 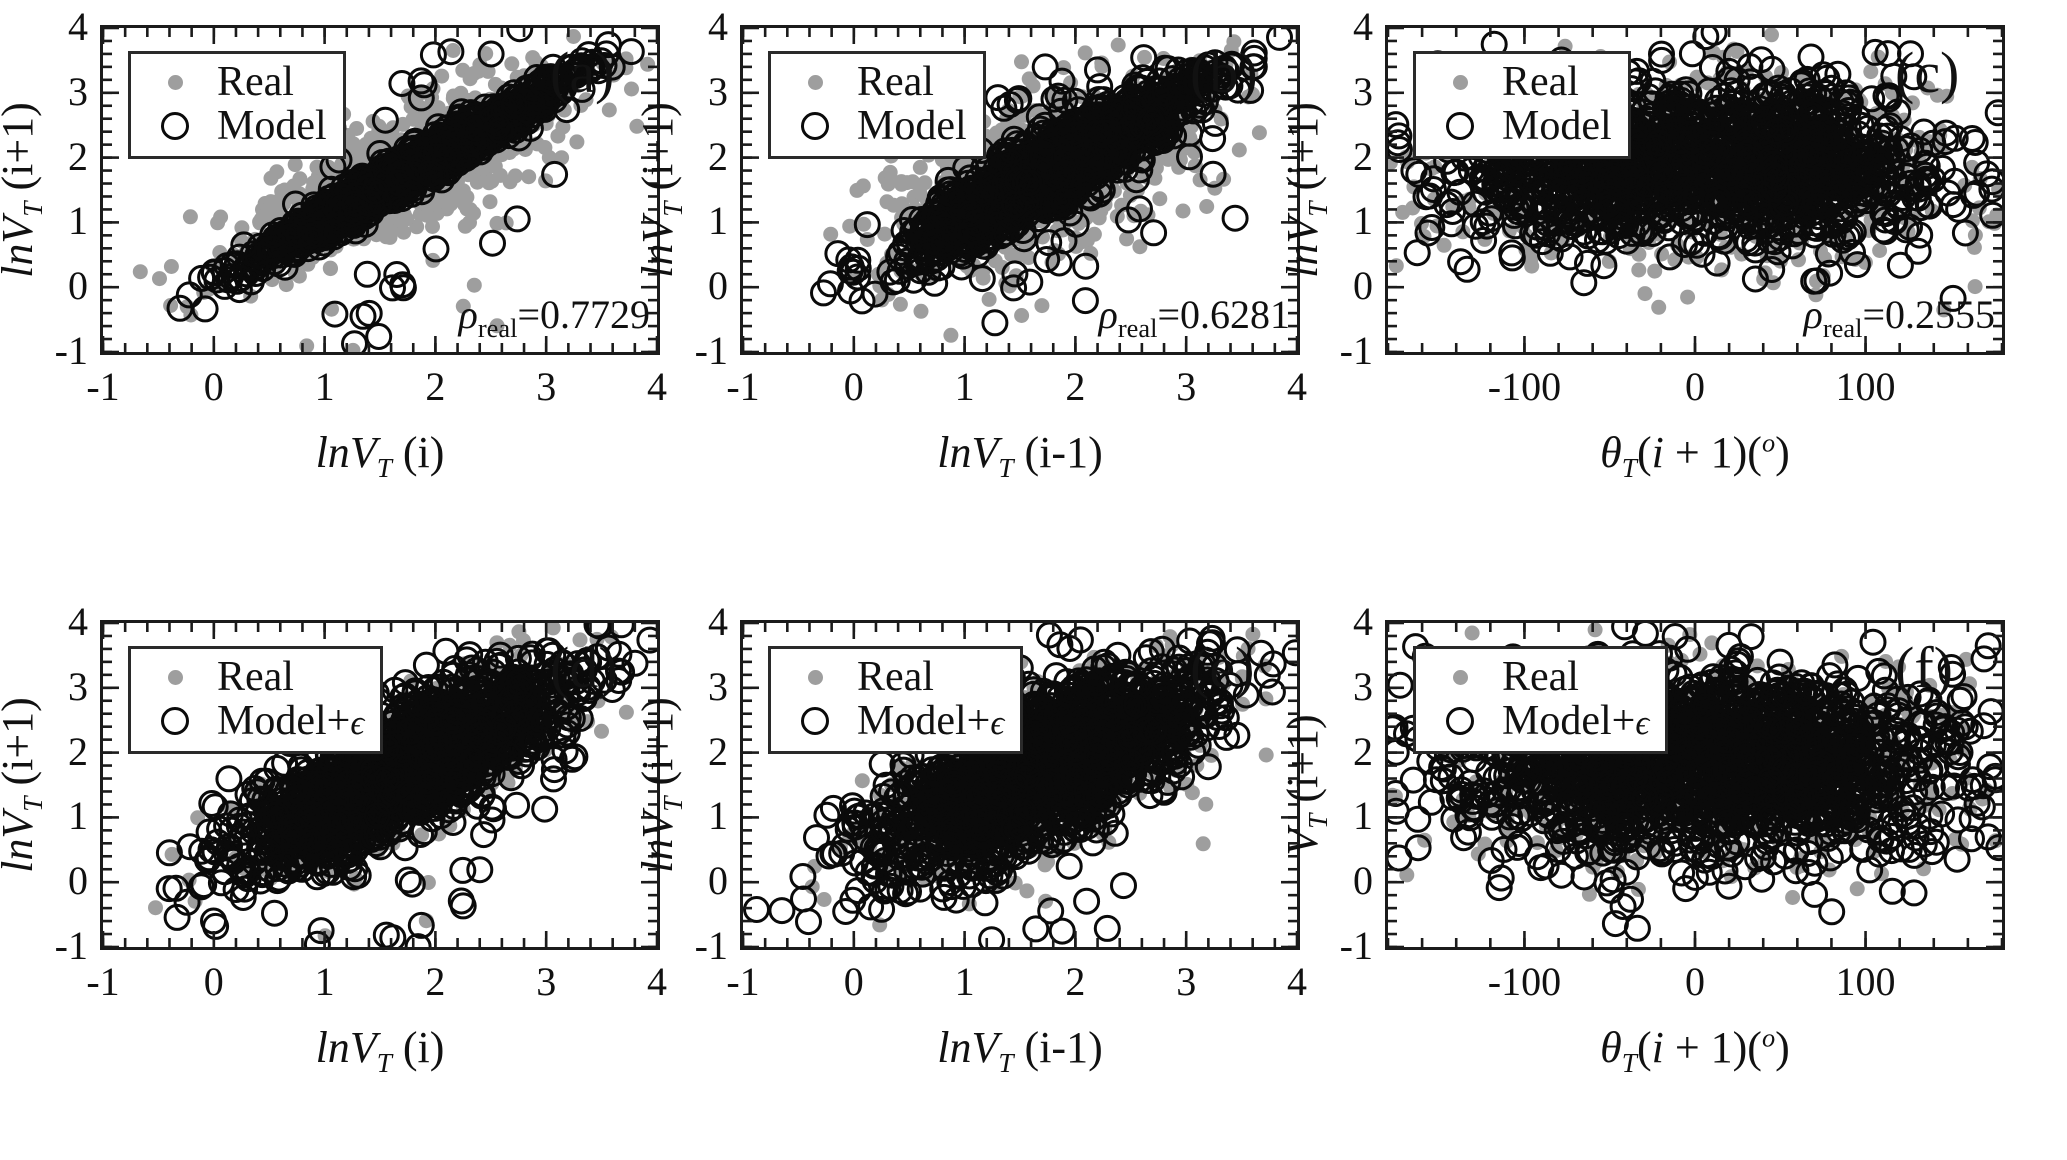 What do you see at coordinates (1899, 317) in the screenshot?
I see `rho-annotation-c: ρreal=0.2555` at bounding box center [1899, 317].